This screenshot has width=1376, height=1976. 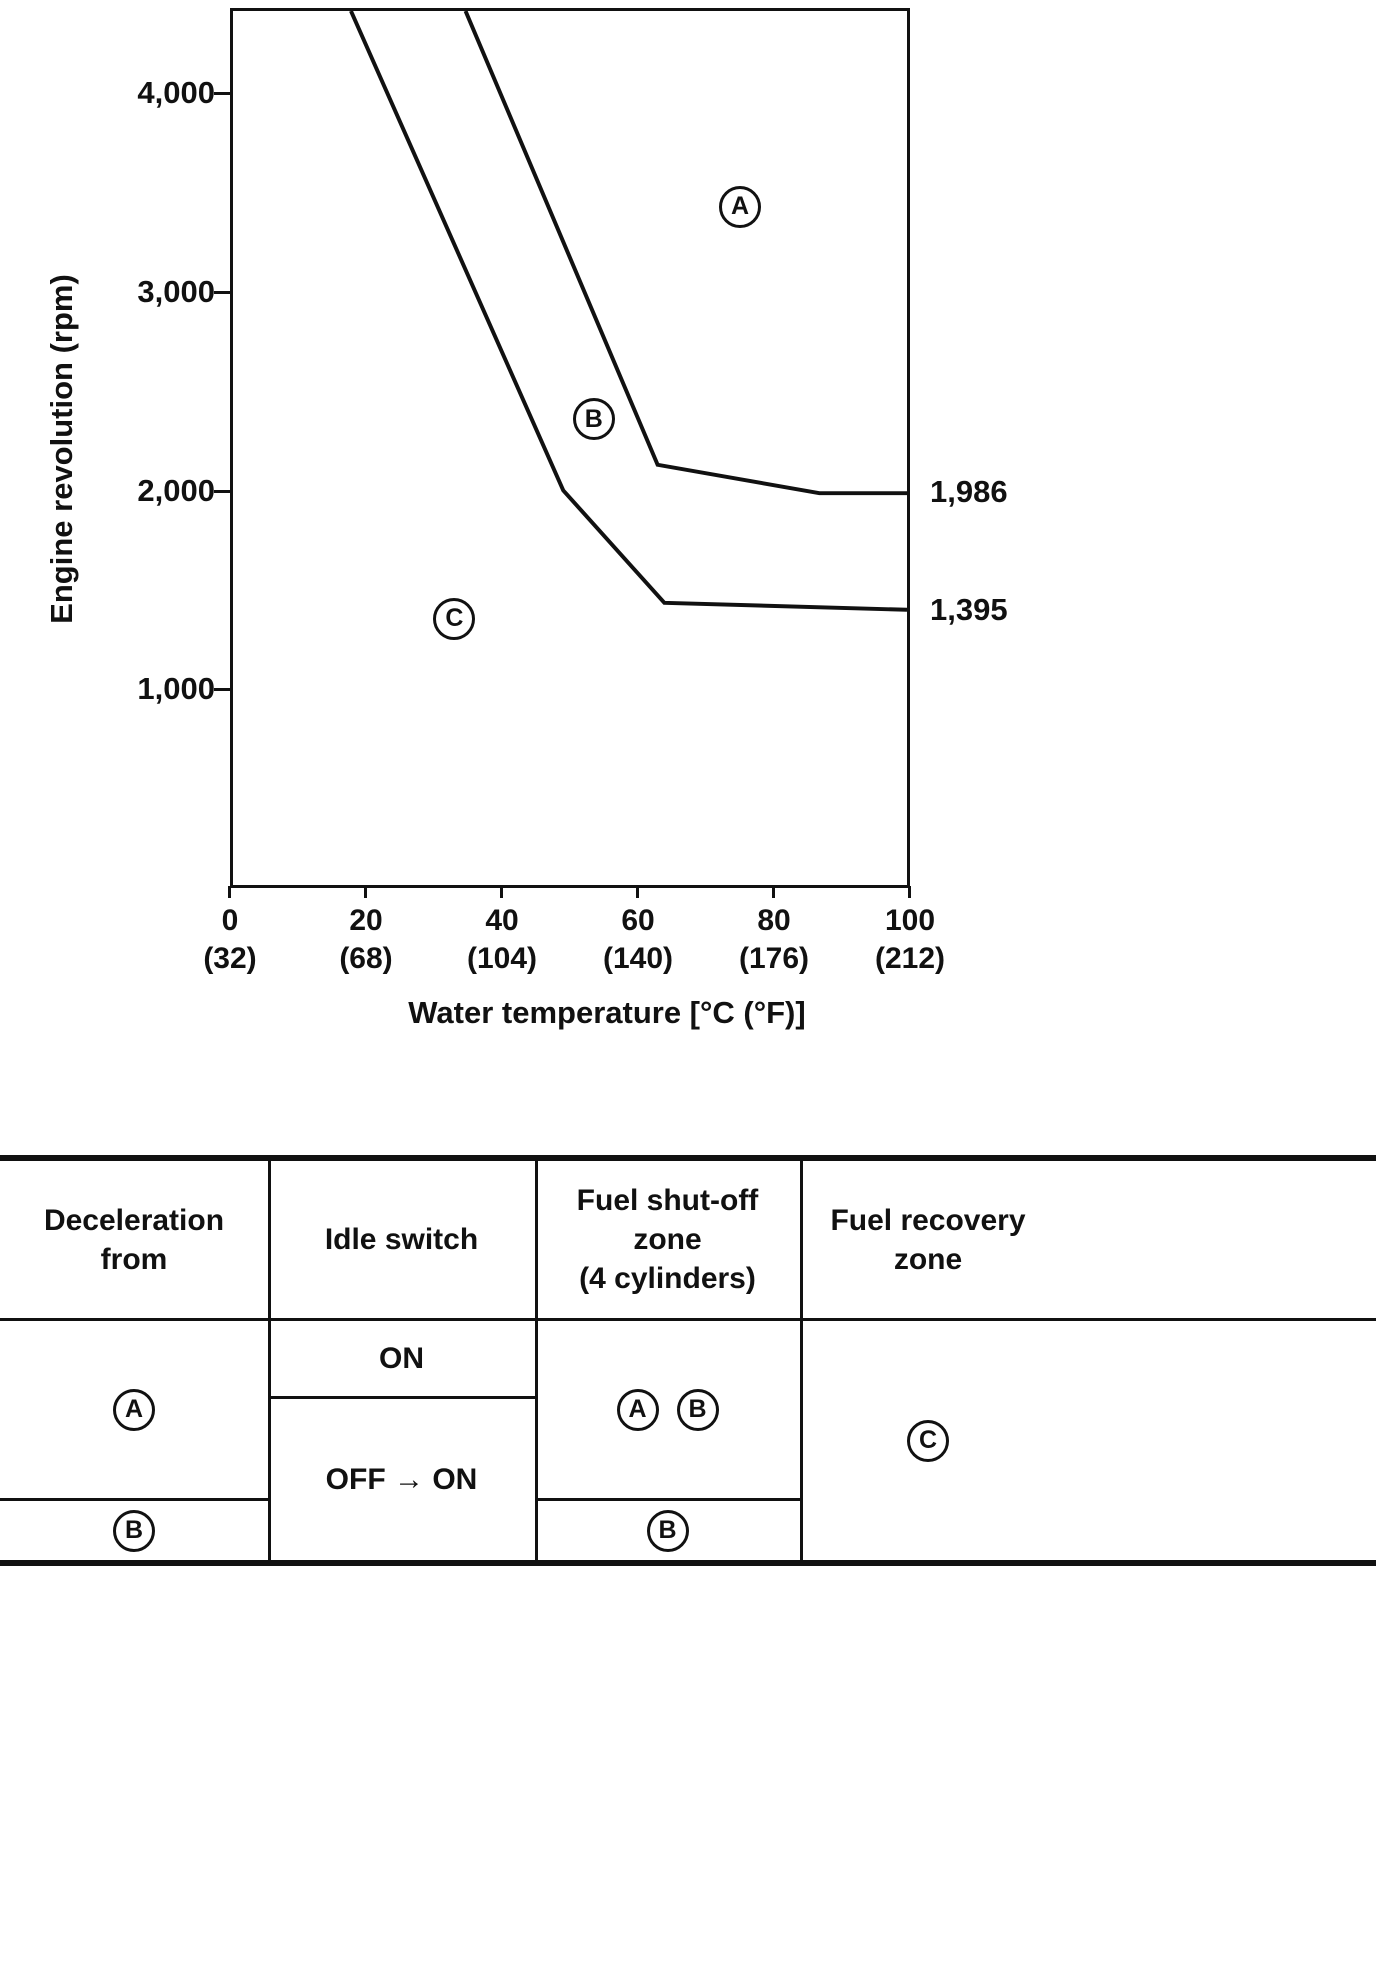 I want to click on x-tick-label: 100 (212), so click(x=910, y=940).